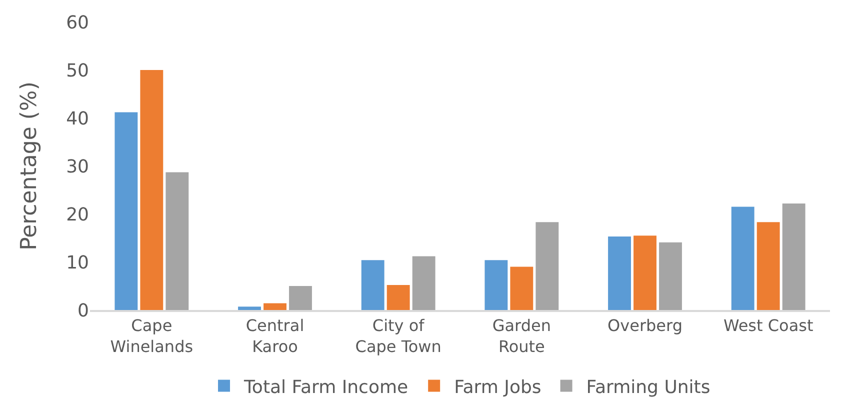  I want to click on y-axis-title: Percentage (%), so click(29, 166).